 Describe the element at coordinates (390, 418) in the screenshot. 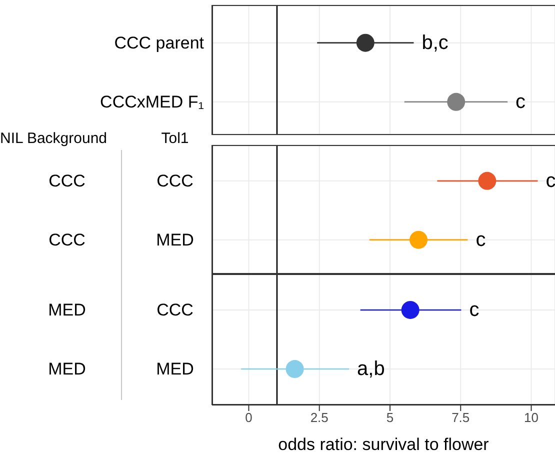

I see `x-tick-label: 5` at that location.